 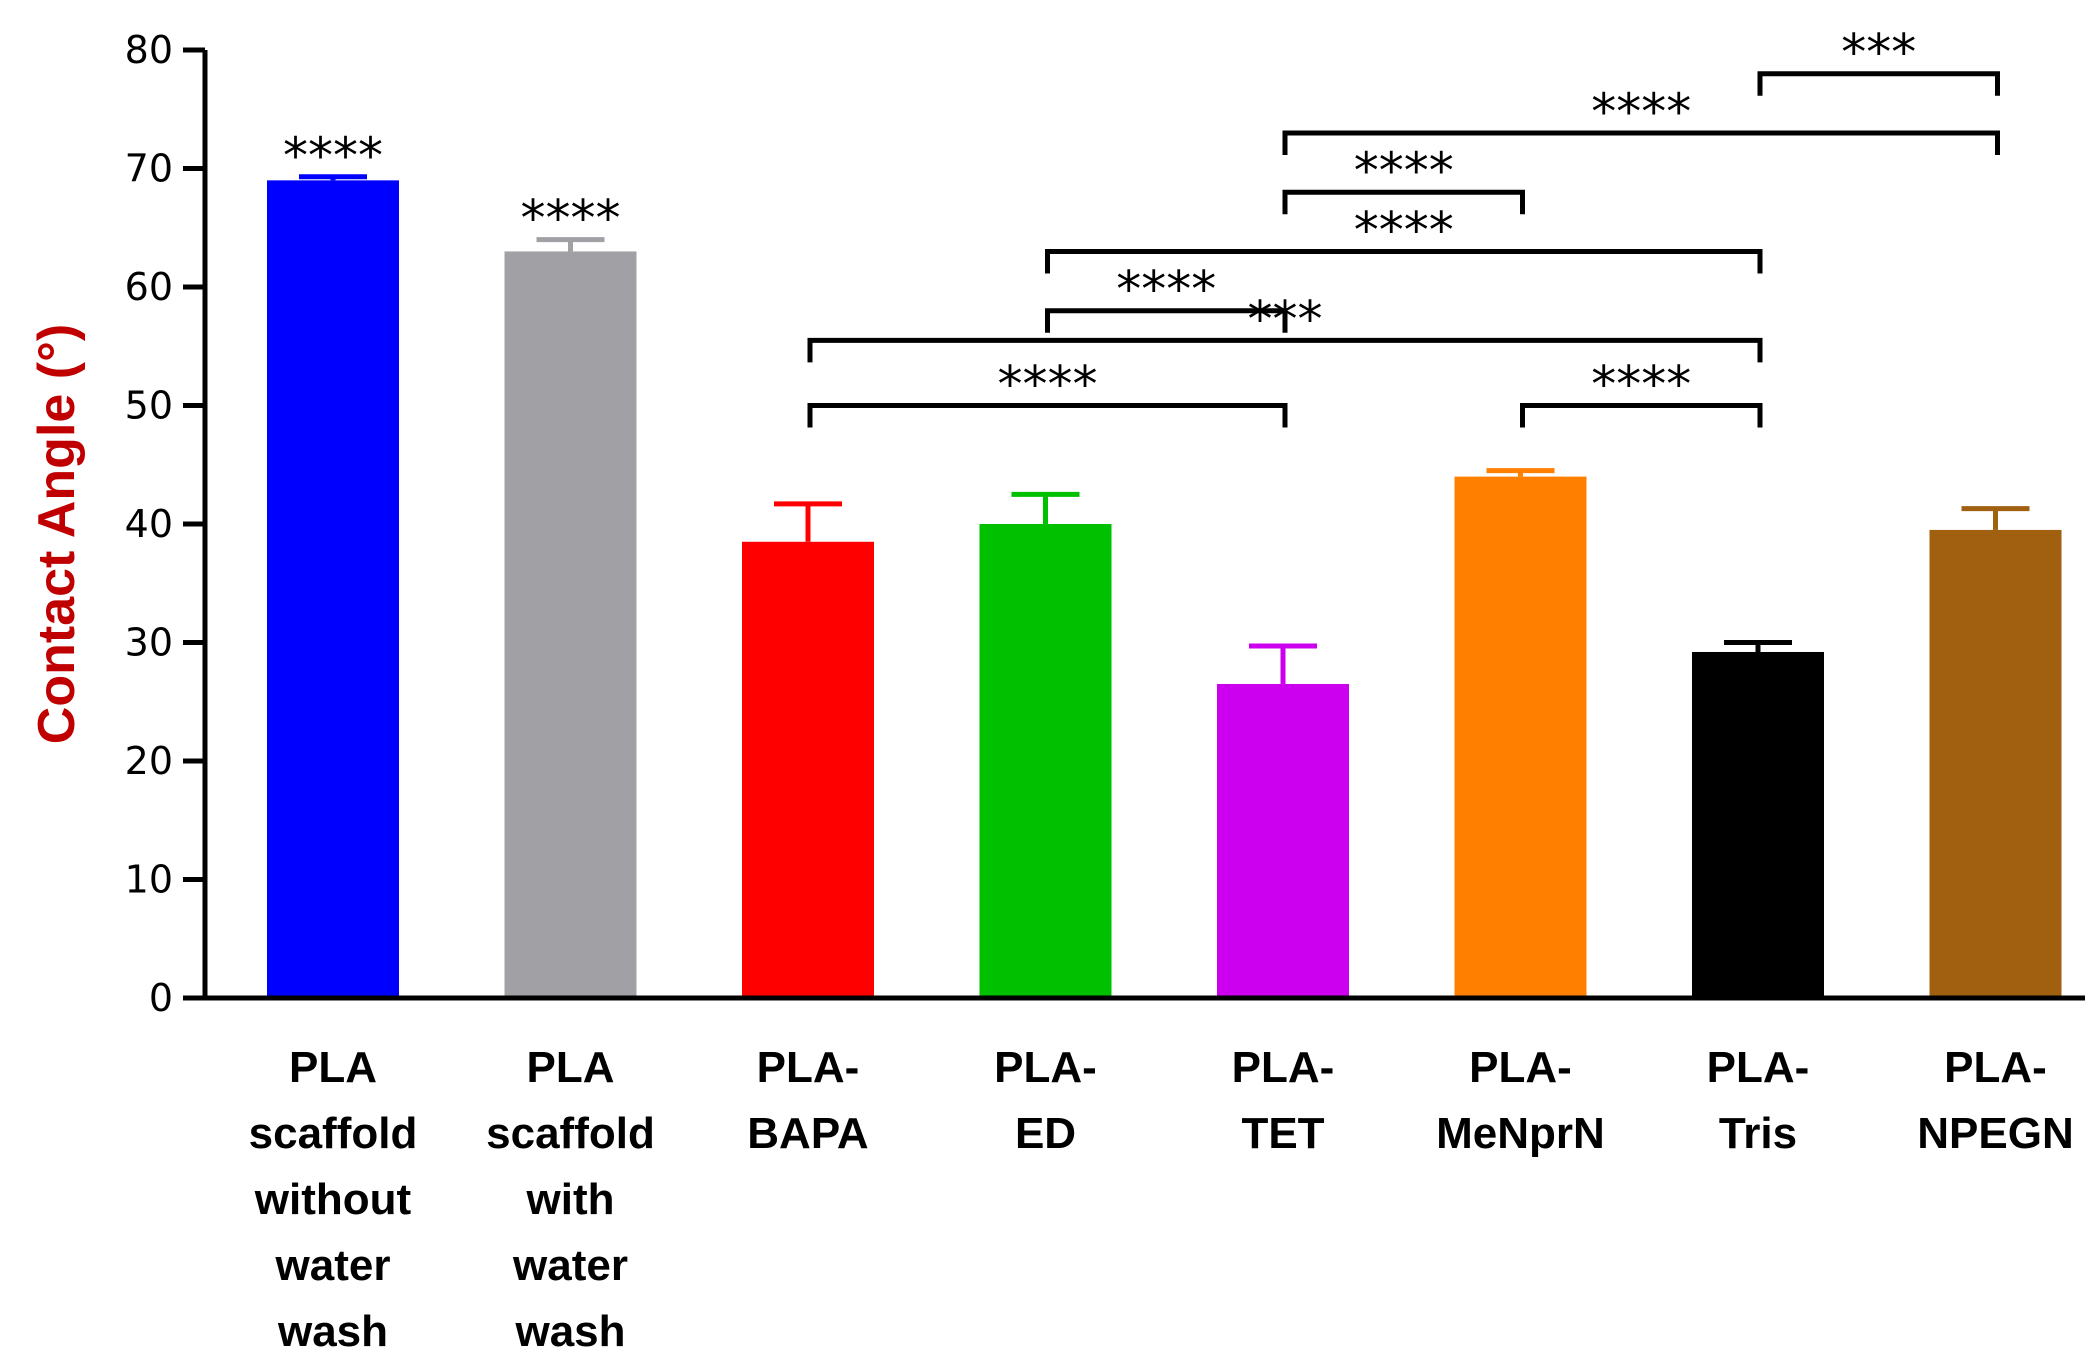 What do you see at coordinates (807, 1133) in the screenshot?
I see `category-label-line: BAPA` at bounding box center [807, 1133].